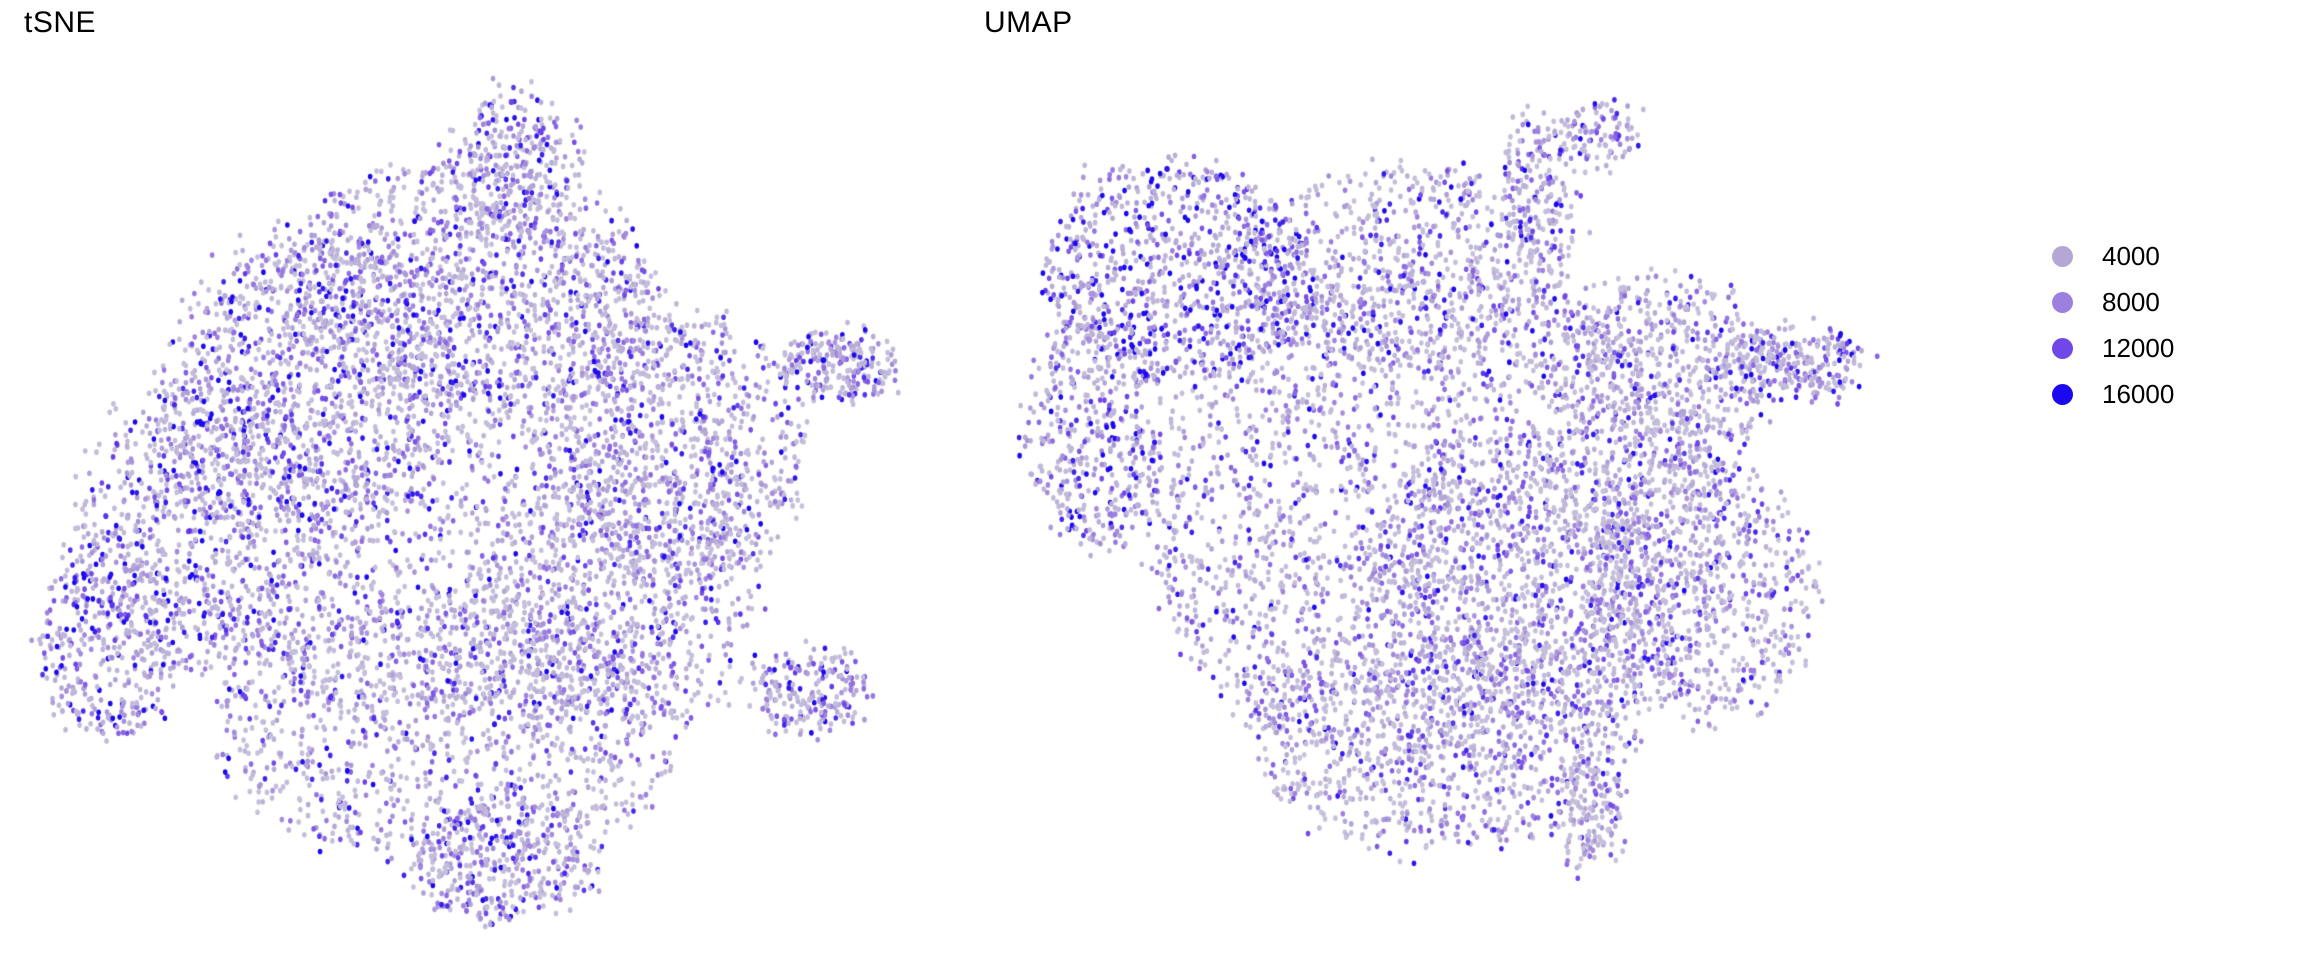 This screenshot has height=960, width=2304. Describe the element at coordinates (2131, 256) in the screenshot. I see `legend-label: 4000` at that location.